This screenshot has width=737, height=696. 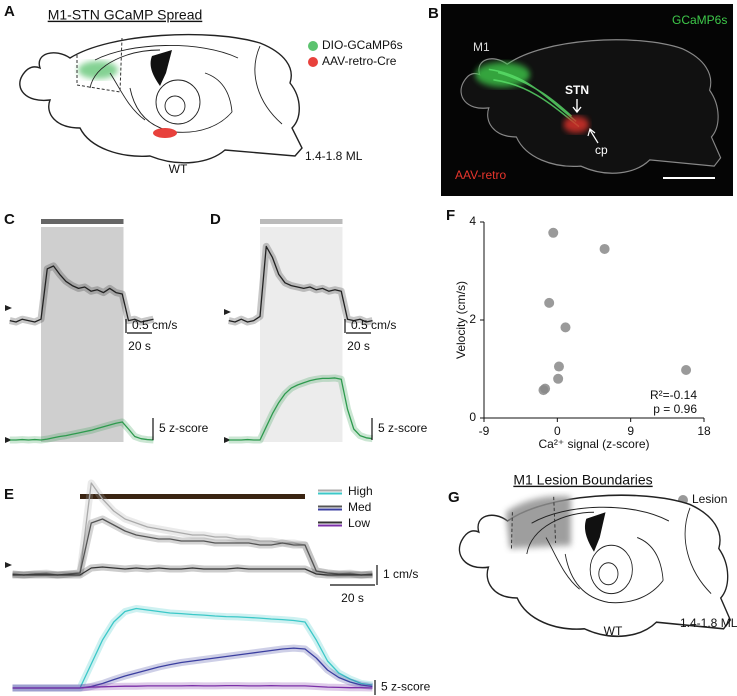 What do you see at coordinates (165, 133) in the screenshot?
I see `injection-site` at bounding box center [165, 133].